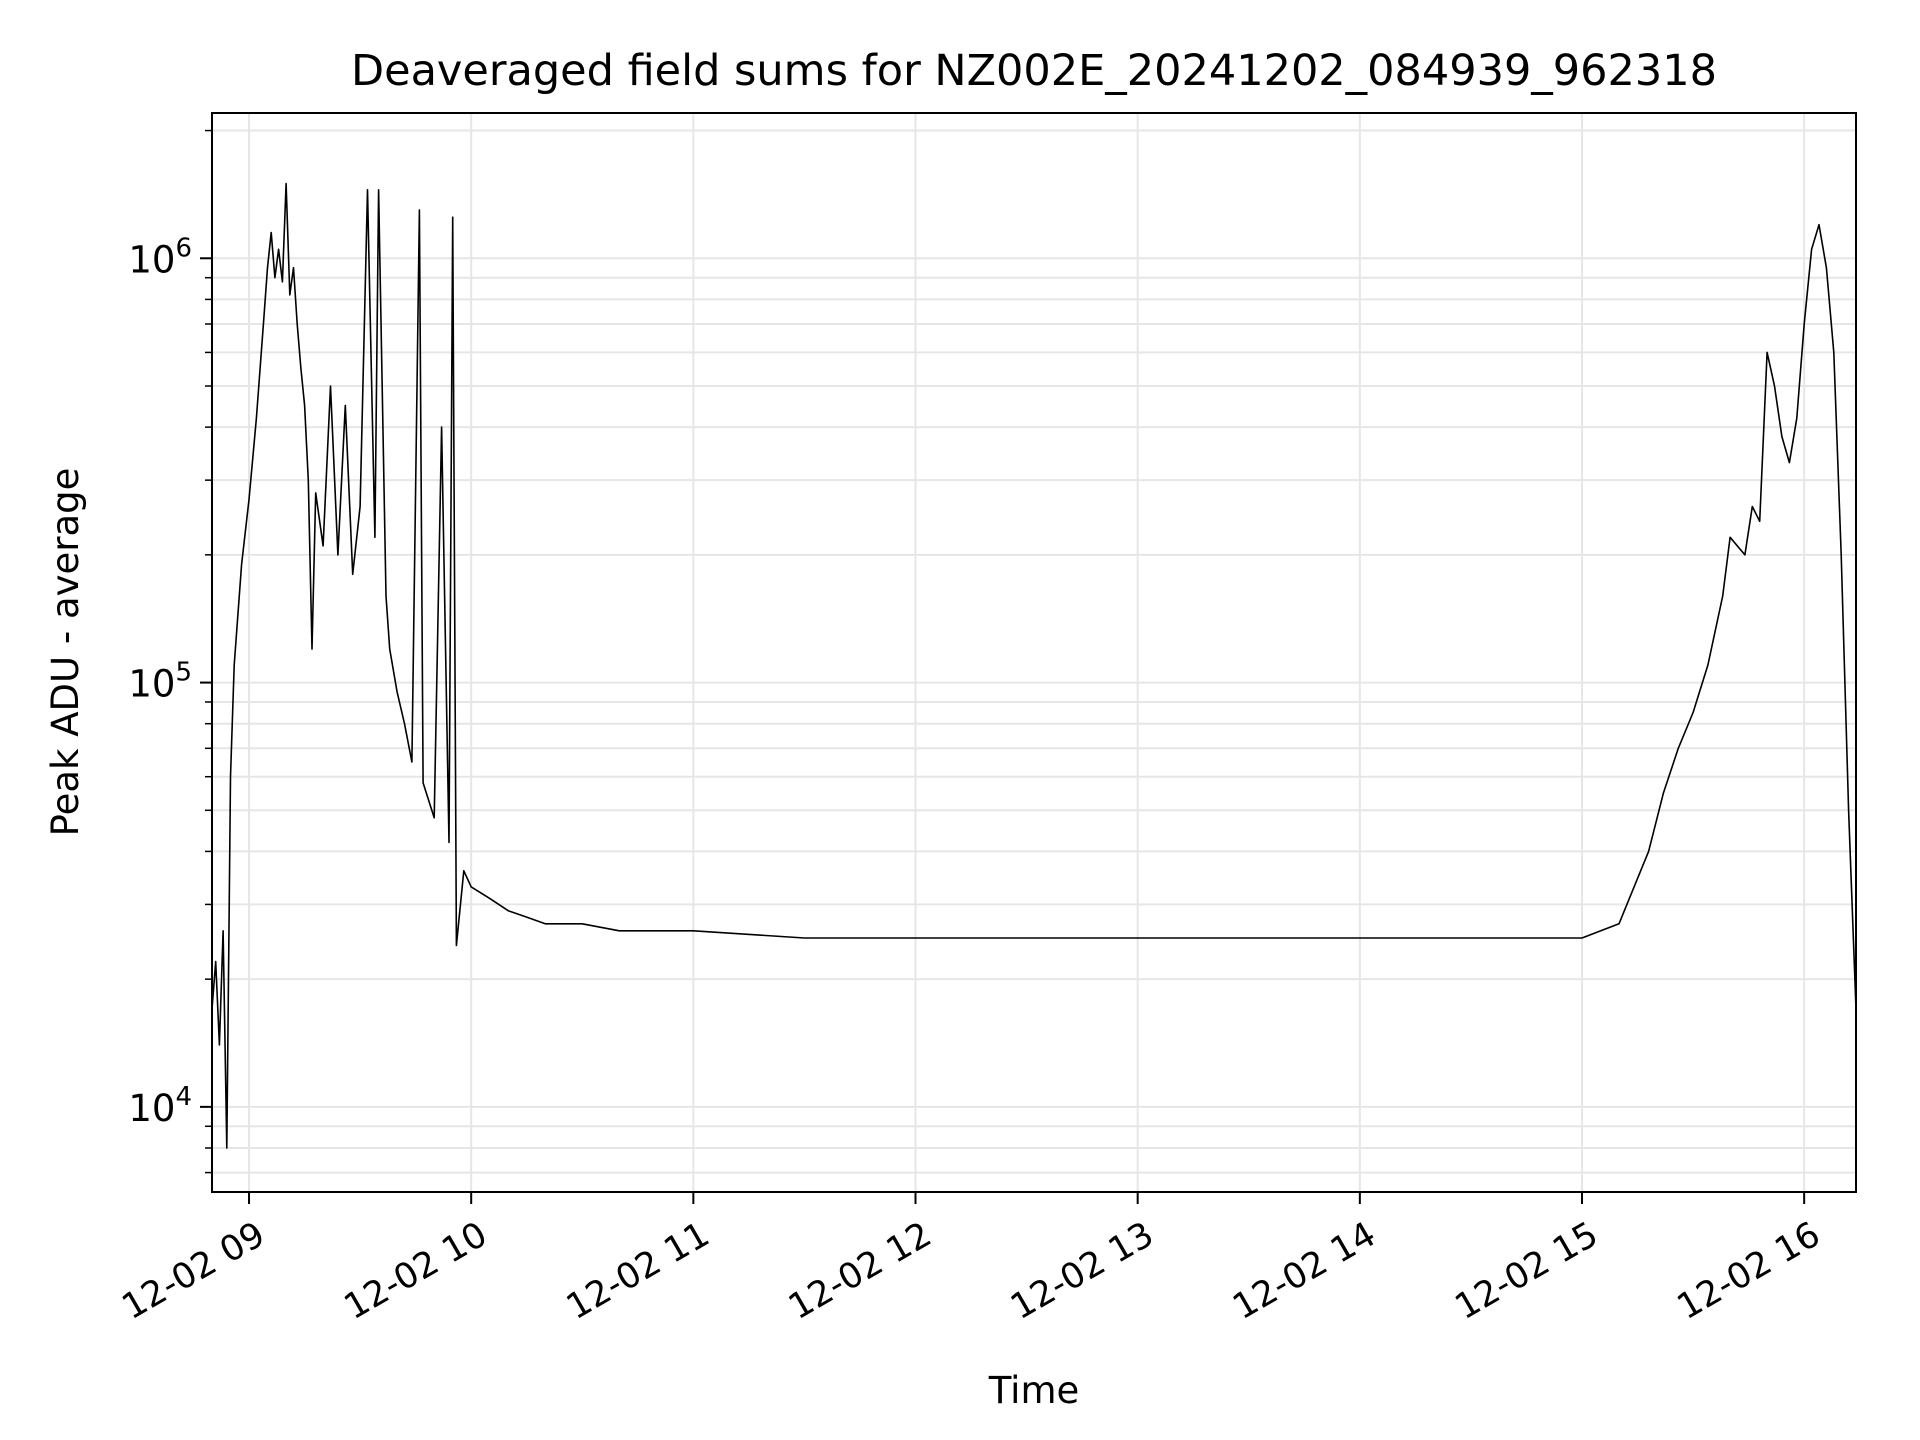  What do you see at coordinates (160, 1106) in the screenshot?
I see `y-tick-label: 104` at bounding box center [160, 1106].